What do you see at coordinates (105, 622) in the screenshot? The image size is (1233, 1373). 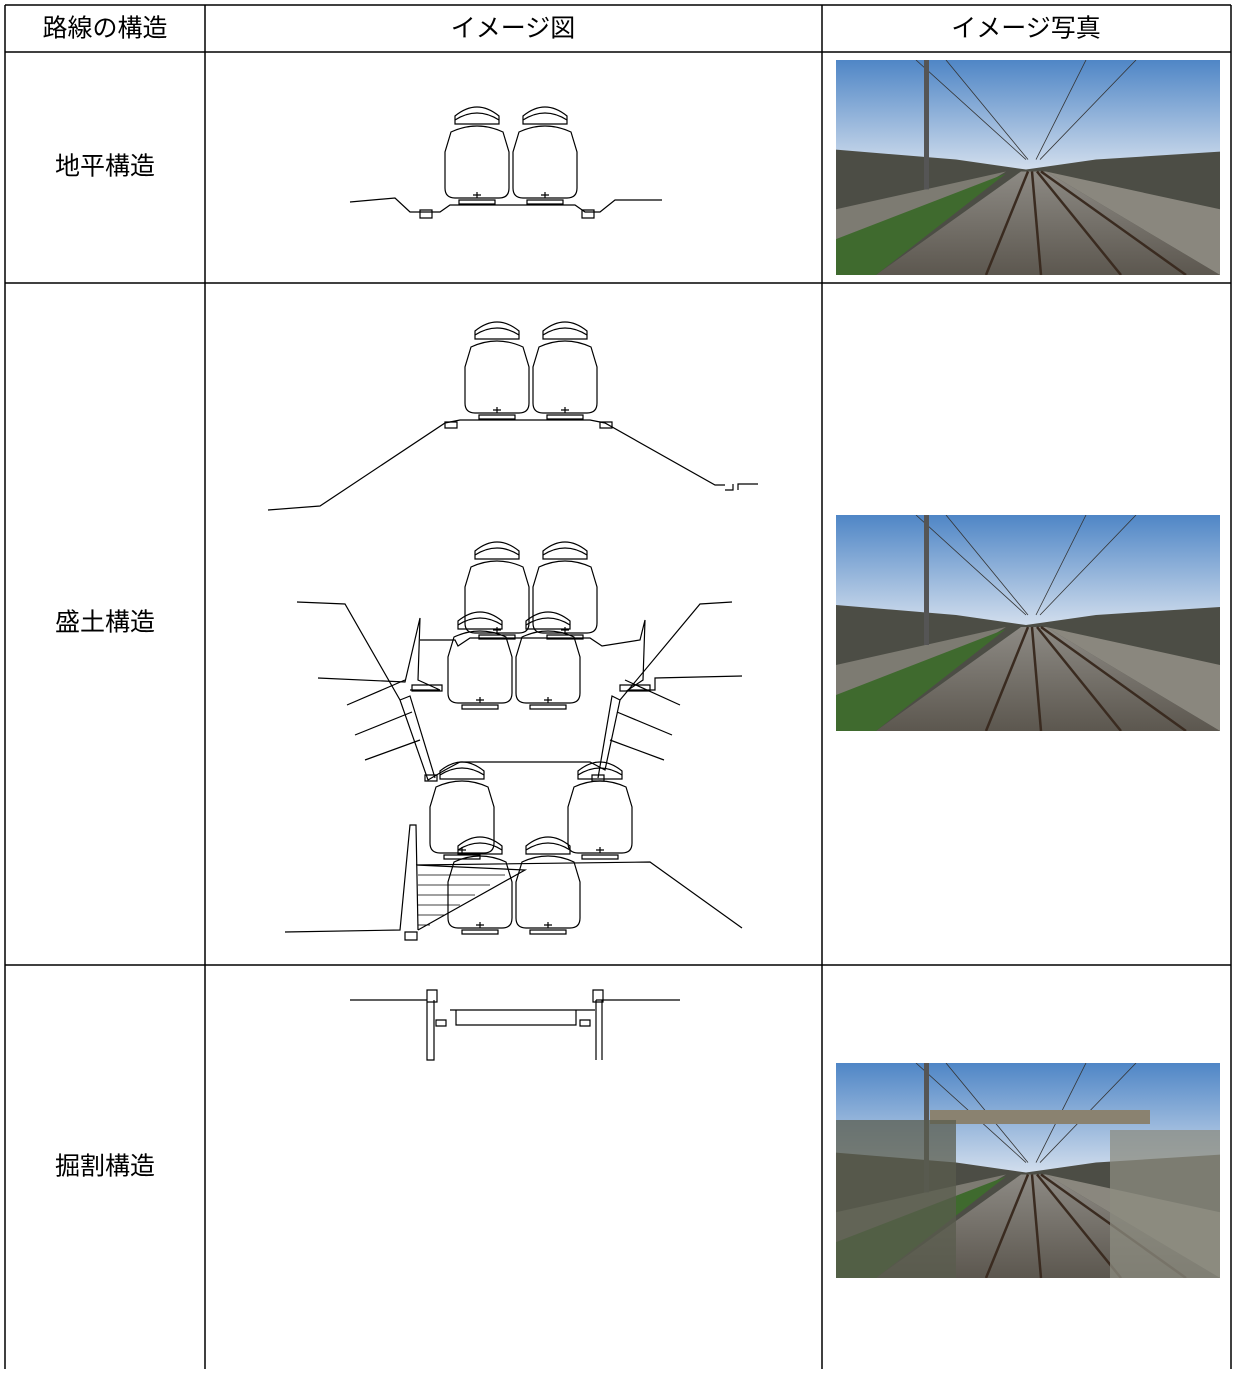 I see `row-label: 盛土構造` at bounding box center [105, 622].